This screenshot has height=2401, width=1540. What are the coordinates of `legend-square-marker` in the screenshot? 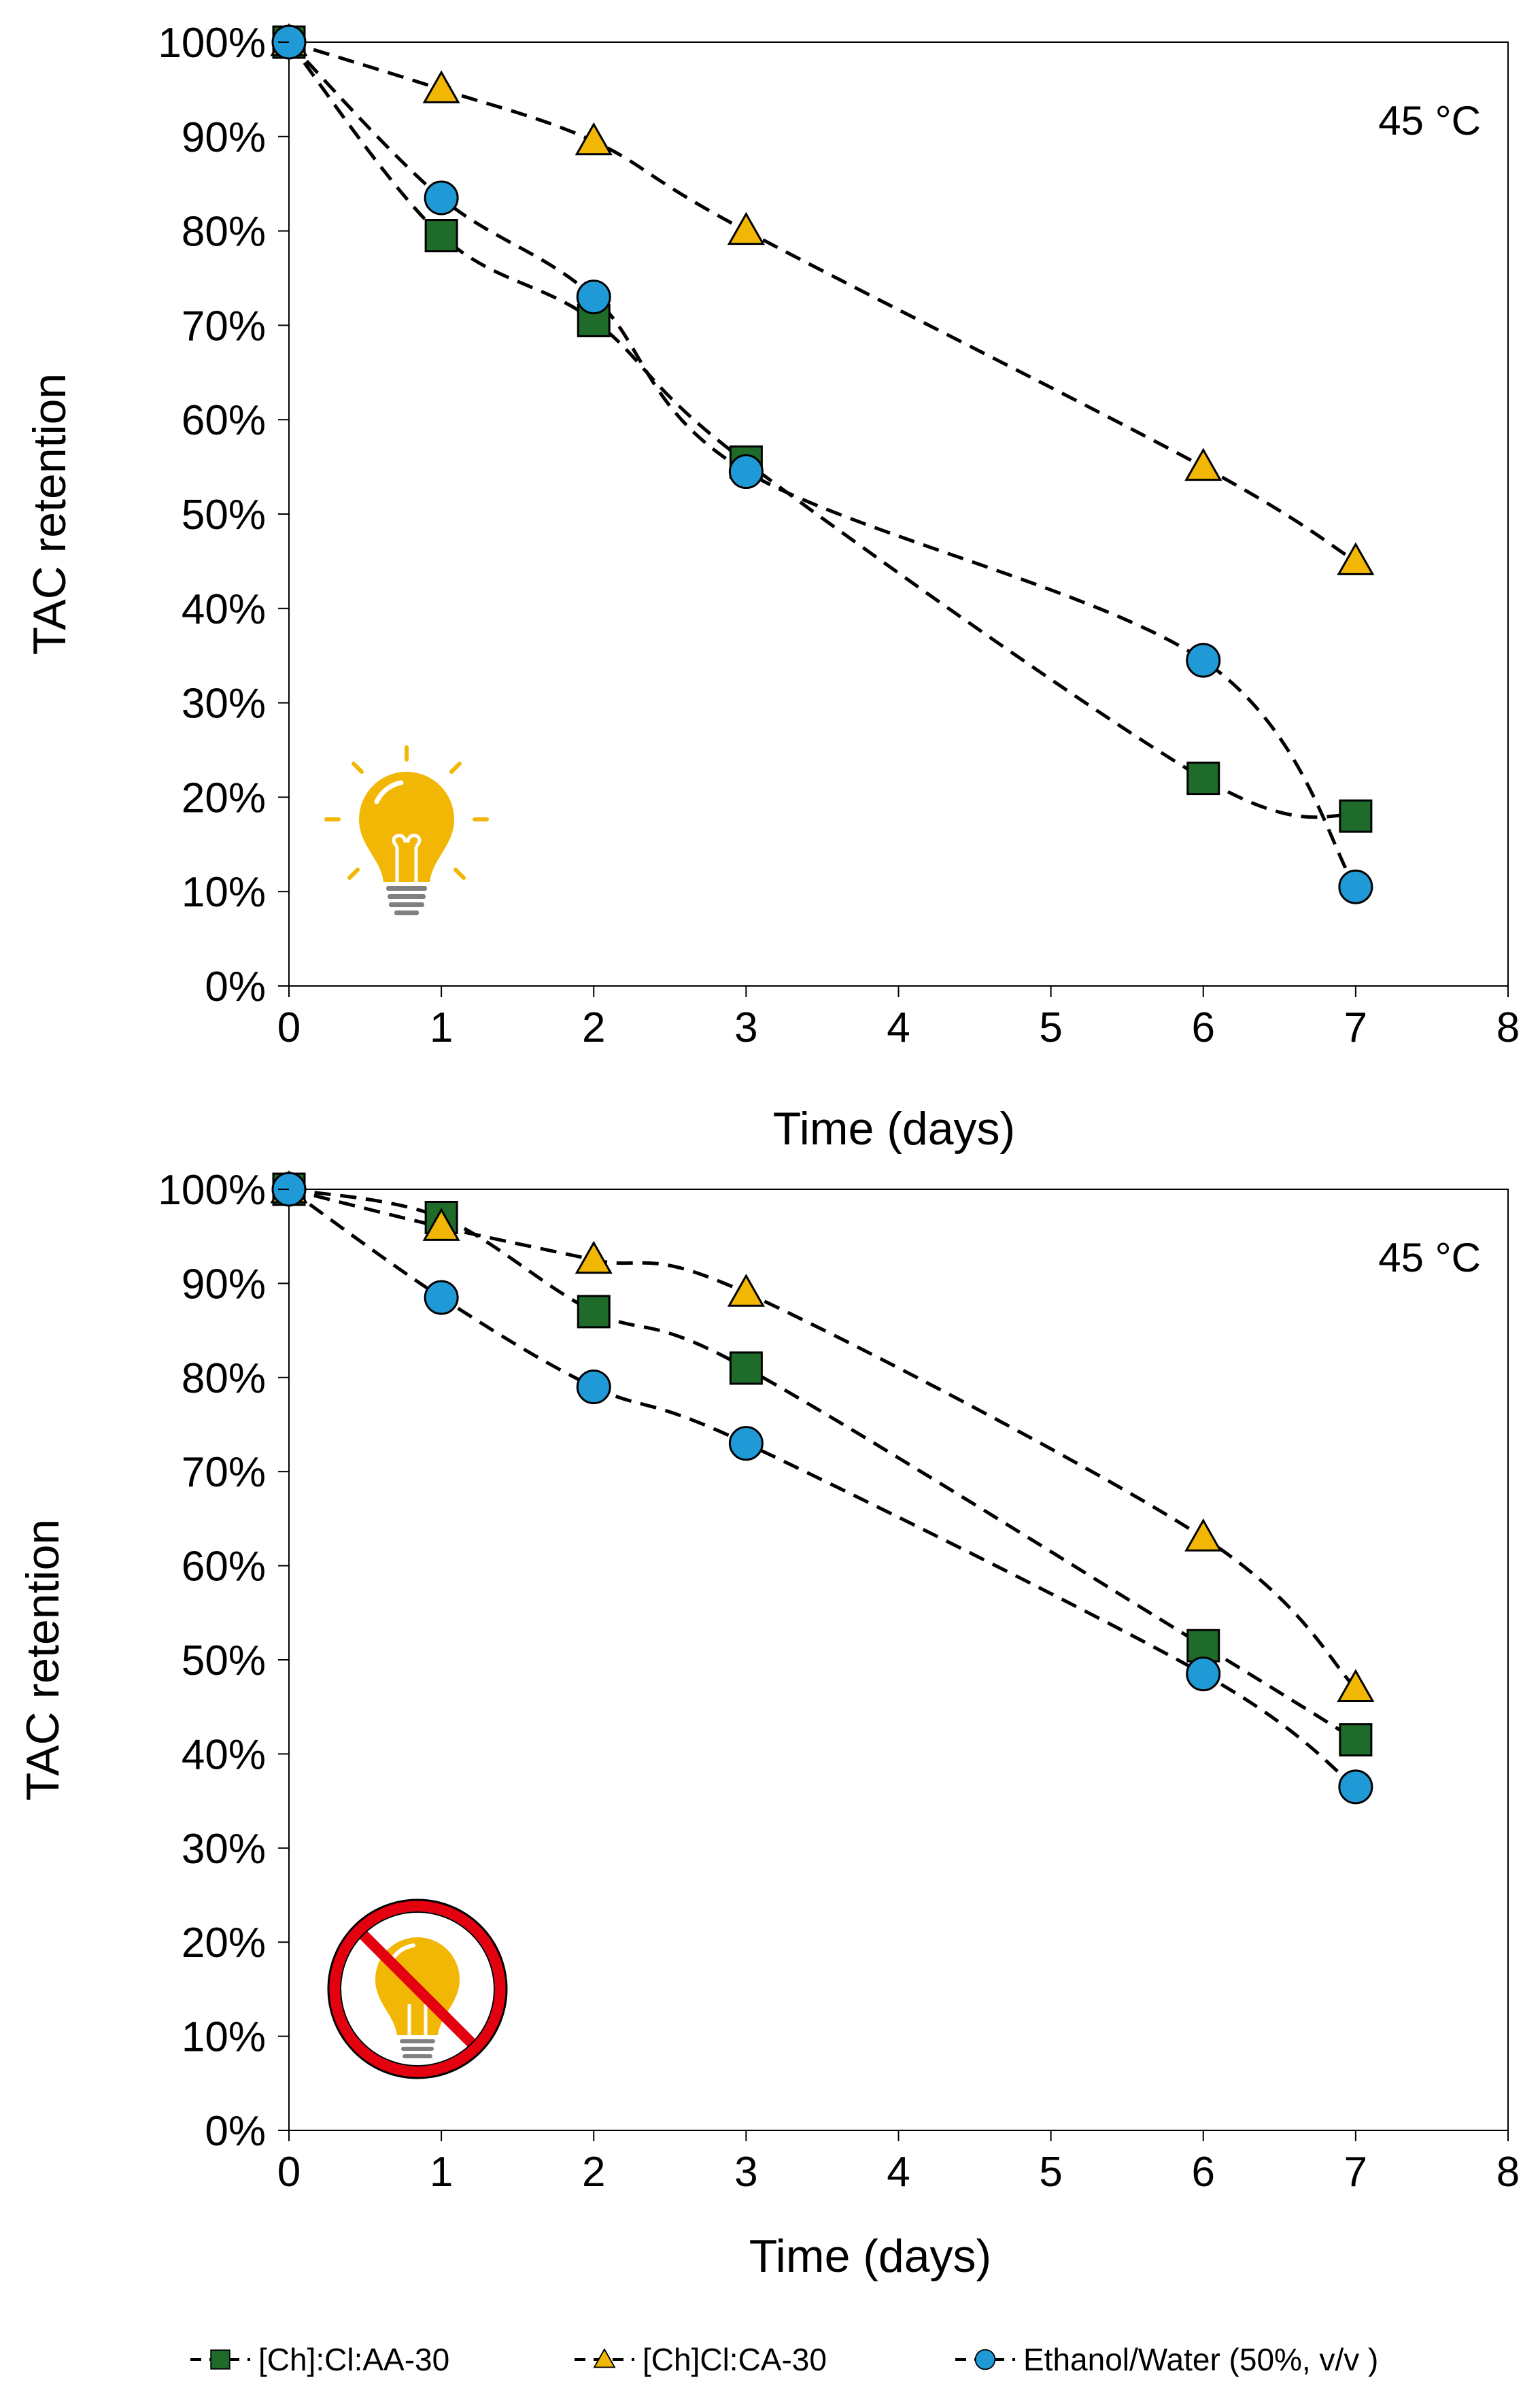 It's located at (220, 2359).